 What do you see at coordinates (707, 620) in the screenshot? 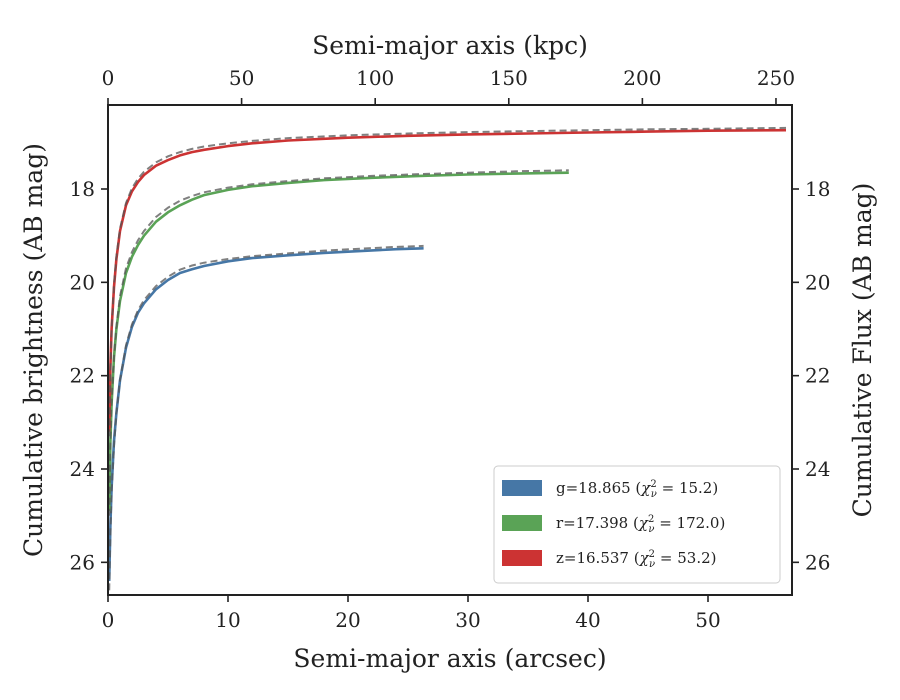
I see `x-tick-label: 50` at bounding box center [707, 620].